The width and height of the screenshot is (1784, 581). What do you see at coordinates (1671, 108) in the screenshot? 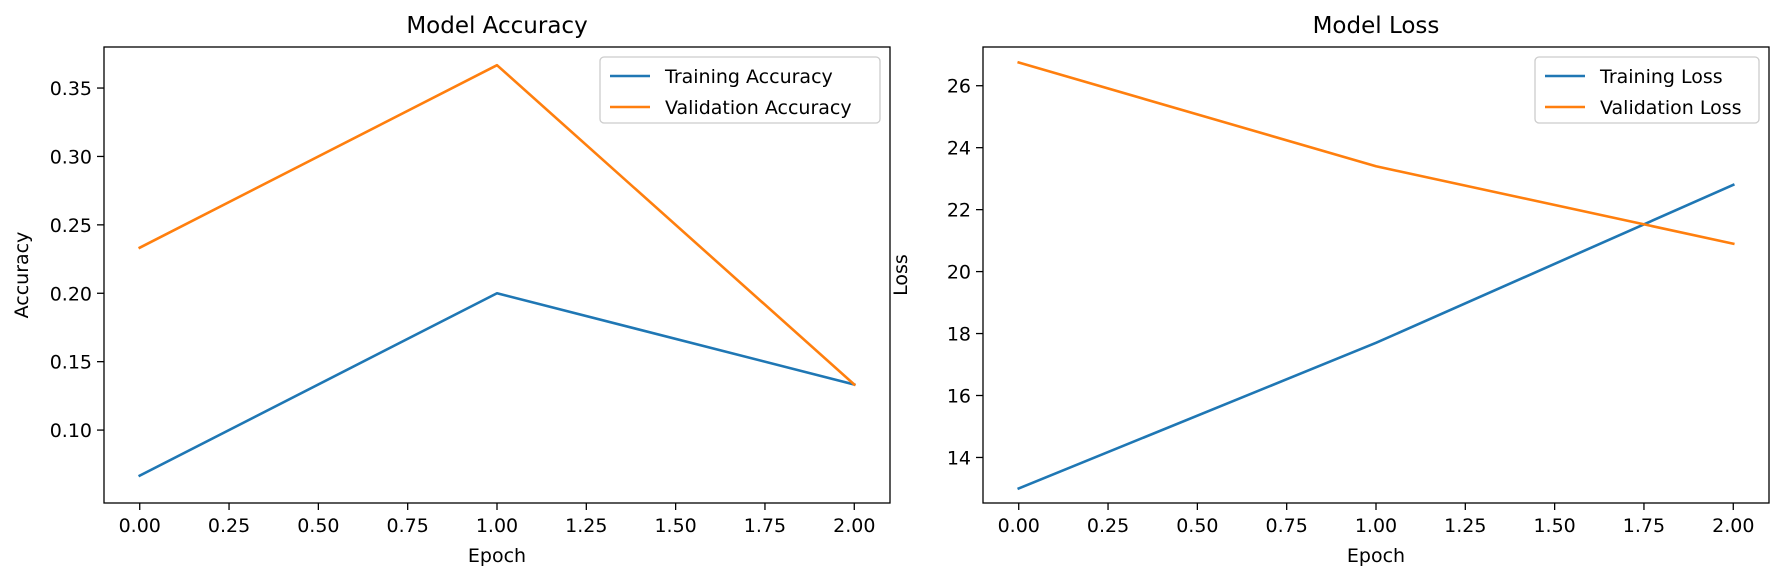
I see `loss-legend-label-1: Validation Loss` at bounding box center [1671, 108].